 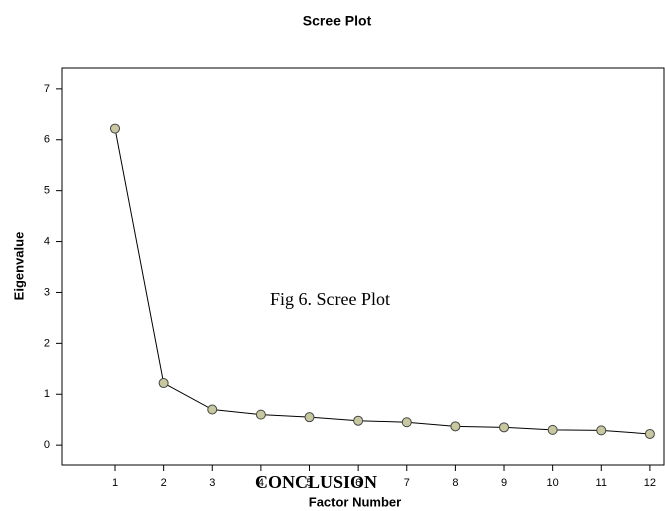 I want to click on x-tick-label: 2, so click(x=164, y=483).